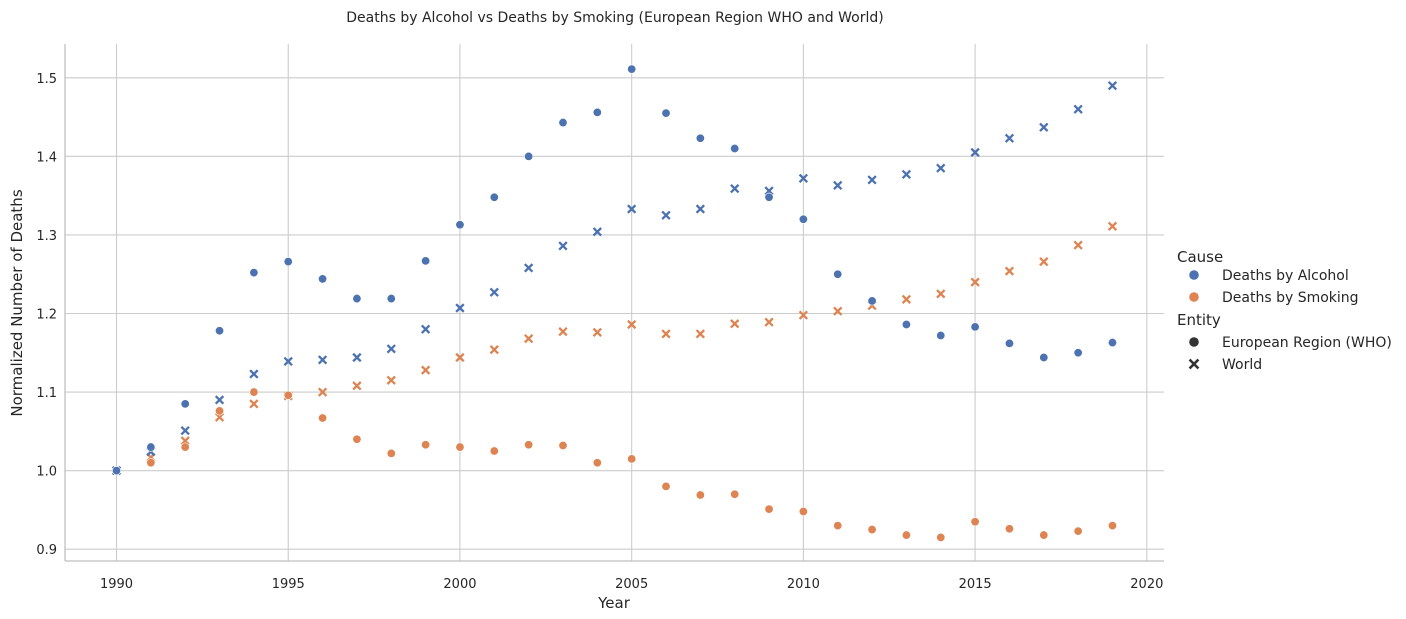 This screenshot has width=1406, height=619. Describe the element at coordinates (975, 584) in the screenshot. I see `x-tick-label: 2015` at that location.